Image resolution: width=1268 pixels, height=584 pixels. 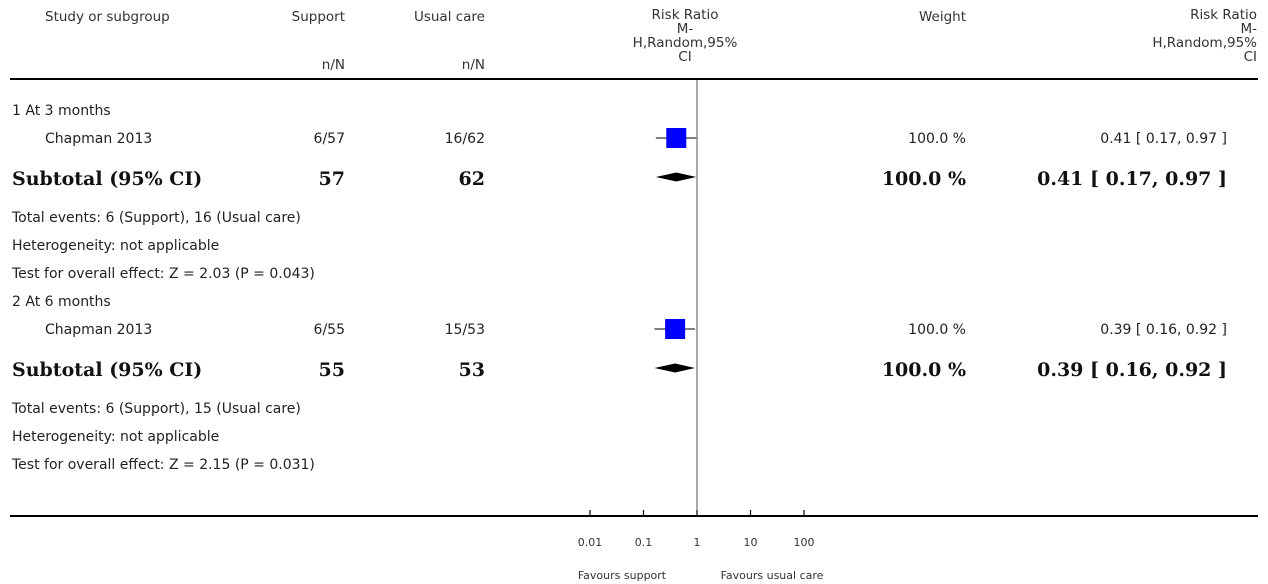 What do you see at coordinates (1132, 370) in the screenshot?
I see `subtotal-ci-text: 0.39 [ 0.16, 0.92 ]` at bounding box center [1132, 370].